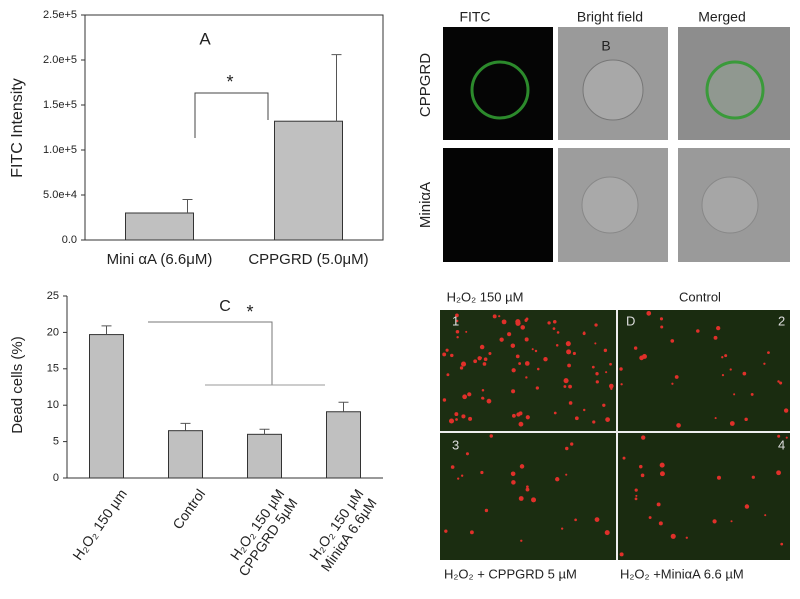 The image size is (800, 599). I want to click on condition-label: Control, so click(700, 296).